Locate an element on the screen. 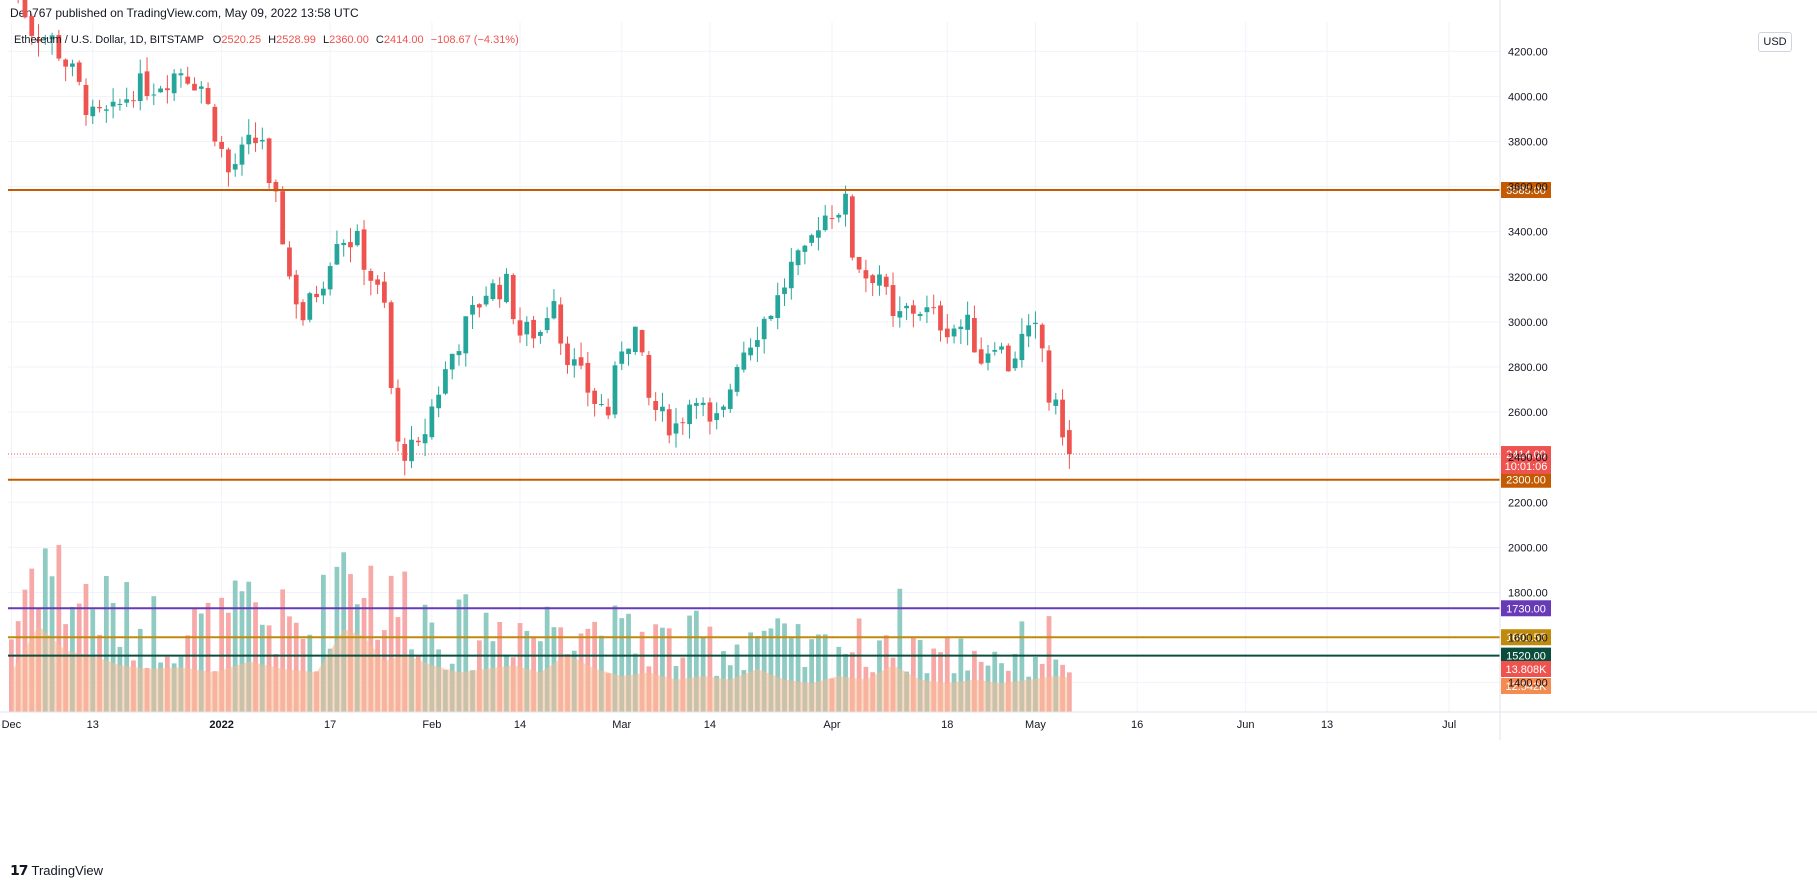  volume-badge is located at coordinates (1526, 669).